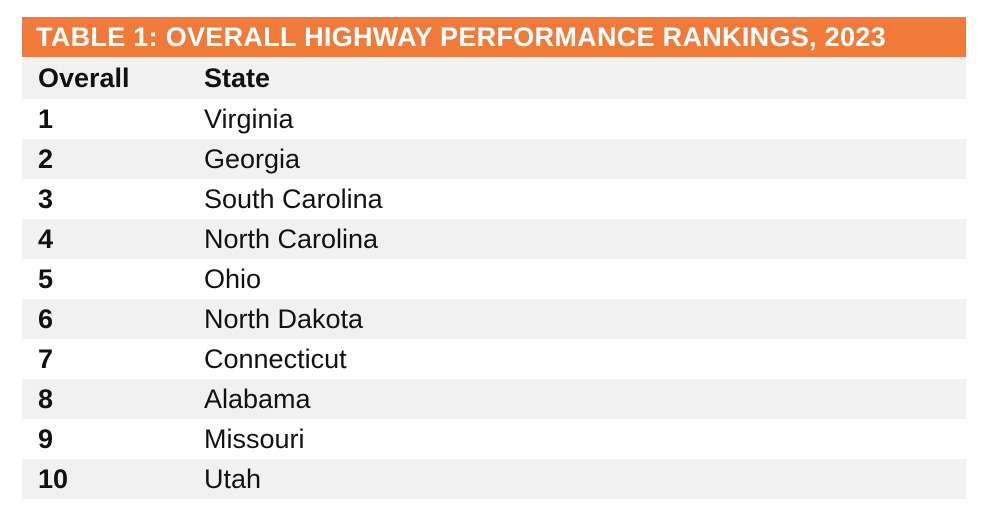  Describe the element at coordinates (284, 318) in the screenshot. I see `state-cell: North Dakota` at that location.